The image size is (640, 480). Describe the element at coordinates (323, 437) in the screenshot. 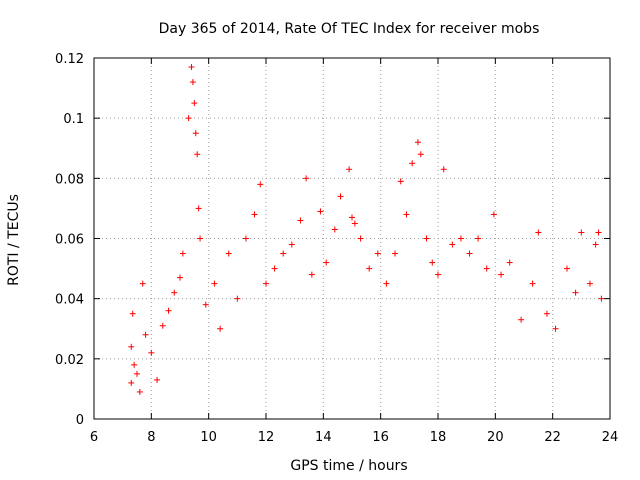

I see `x-tick-label: 14` at that location.